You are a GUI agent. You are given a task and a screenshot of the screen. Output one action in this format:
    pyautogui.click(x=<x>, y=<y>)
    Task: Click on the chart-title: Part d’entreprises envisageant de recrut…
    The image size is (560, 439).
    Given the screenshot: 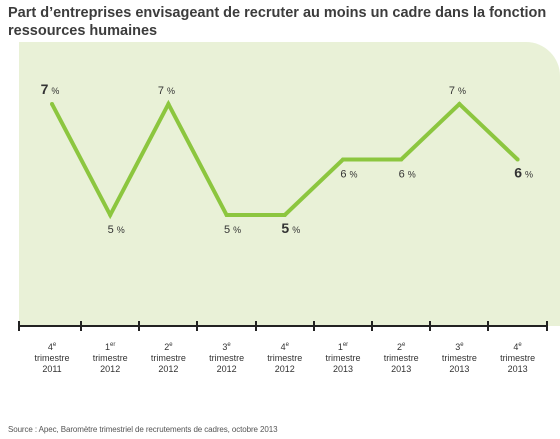 What is the action you would take?
    pyautogui.click(x=277, y=22)
    